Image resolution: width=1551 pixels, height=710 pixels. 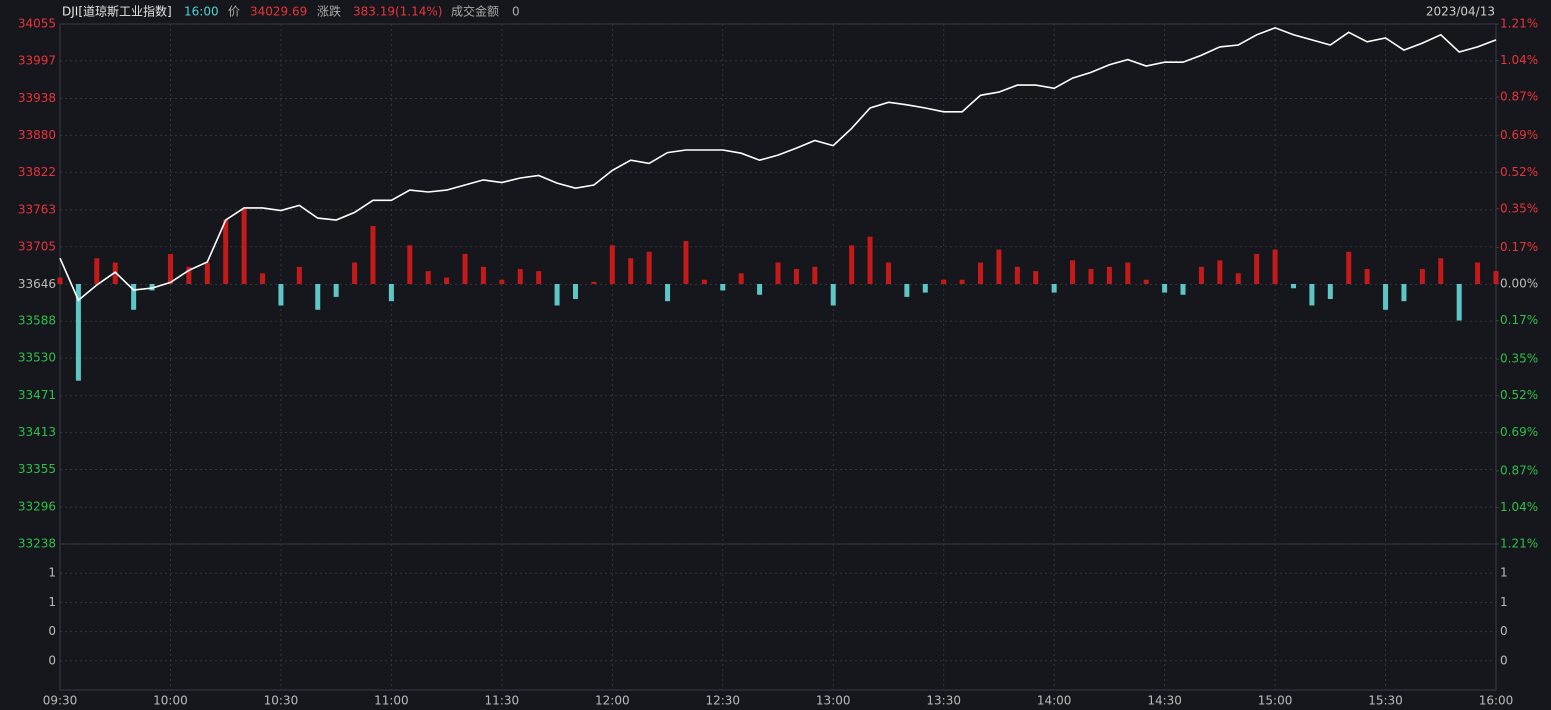 What do you see at coordinates (475, 11) in the screenshot?
I see `turnover-label: 成交金额` at bounding box center [475, 11].